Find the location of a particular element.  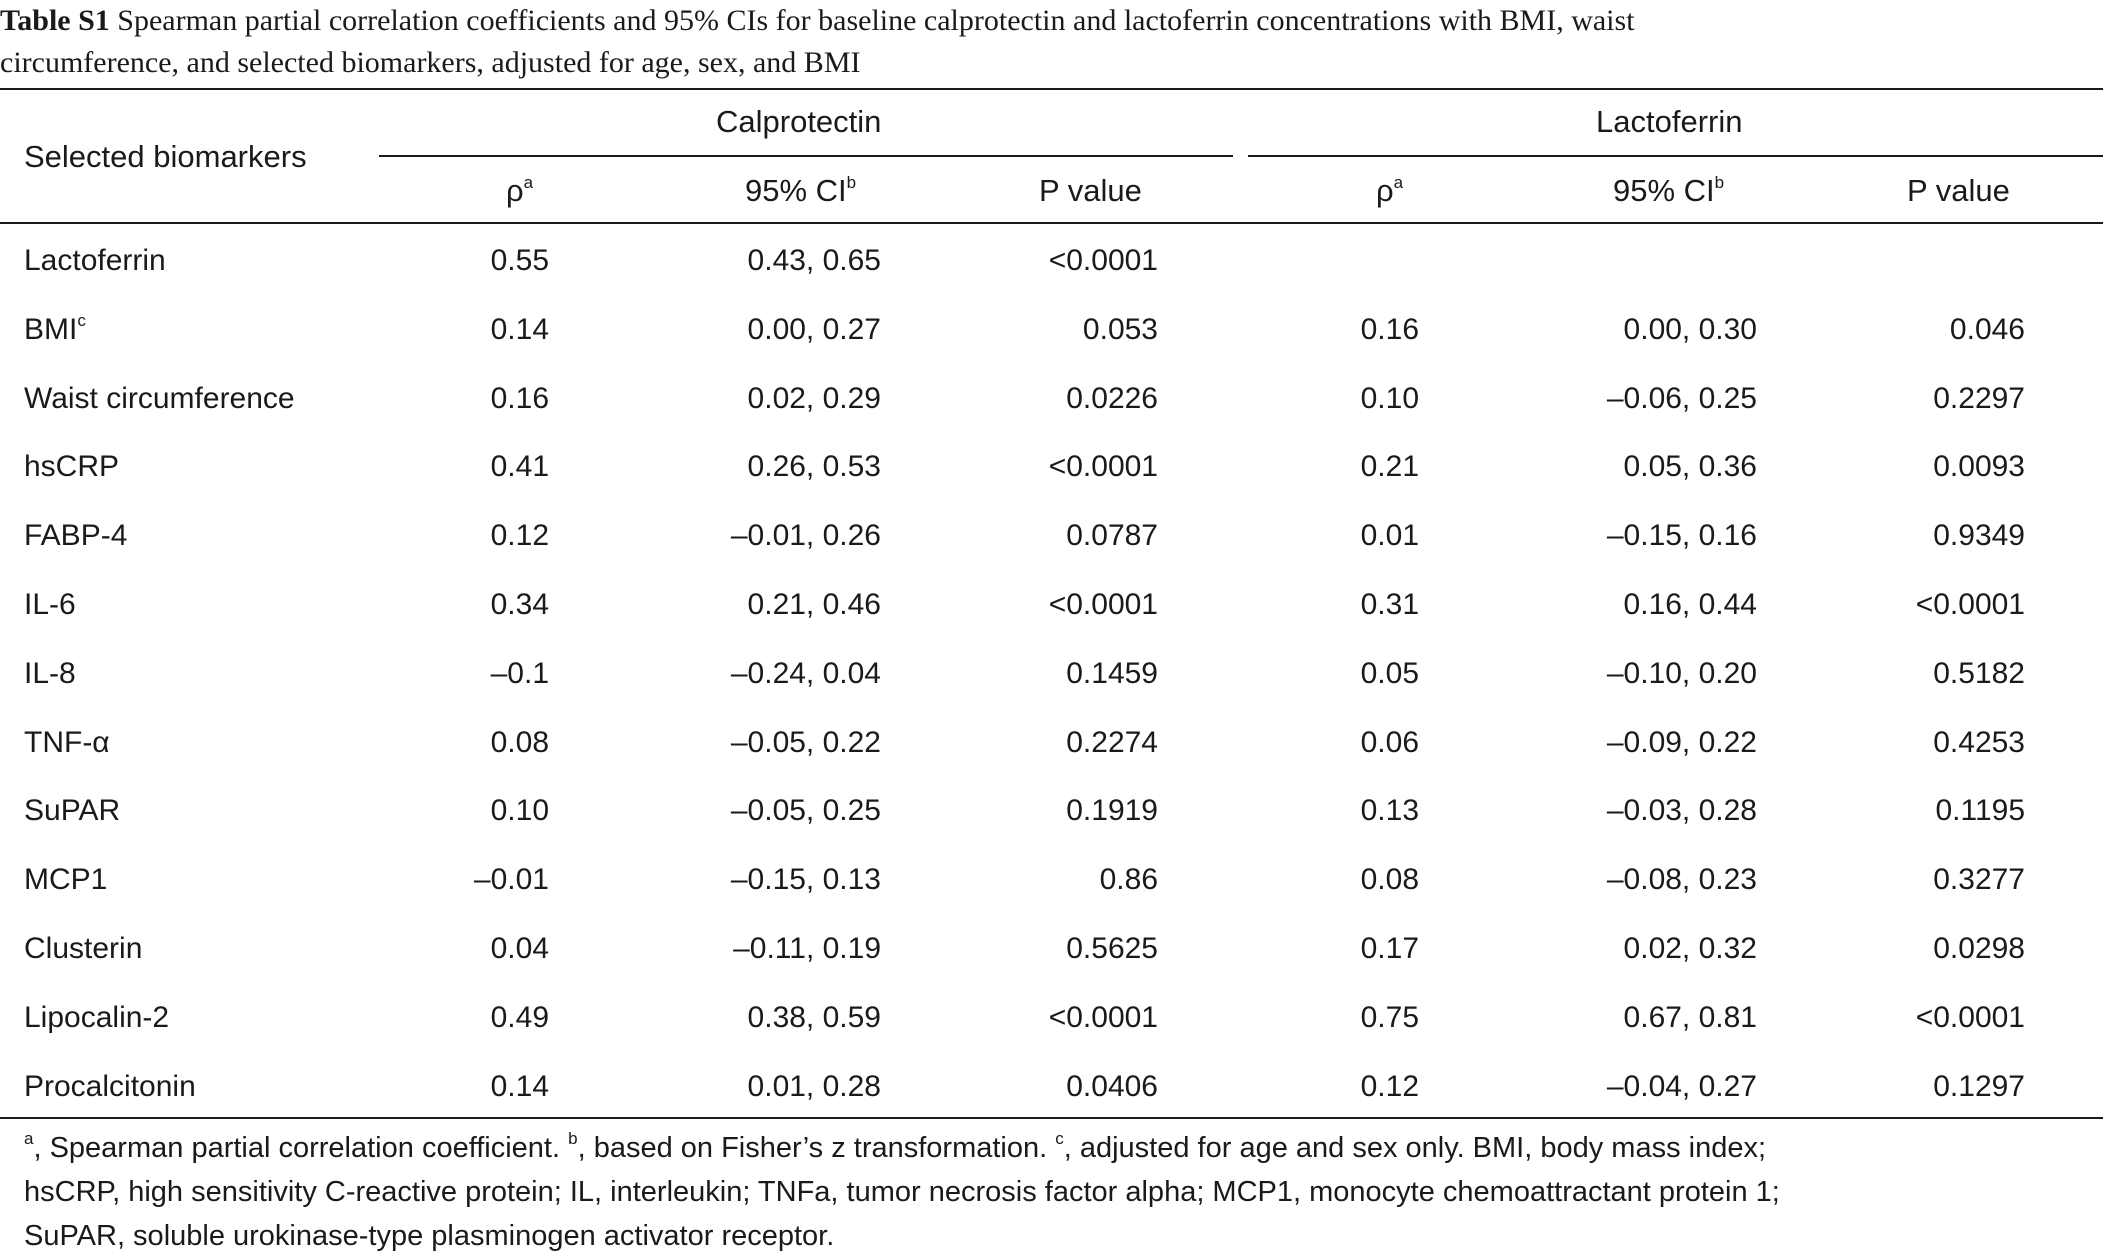

lactoferrin-group-rule is located at coordinates (1675, 156).